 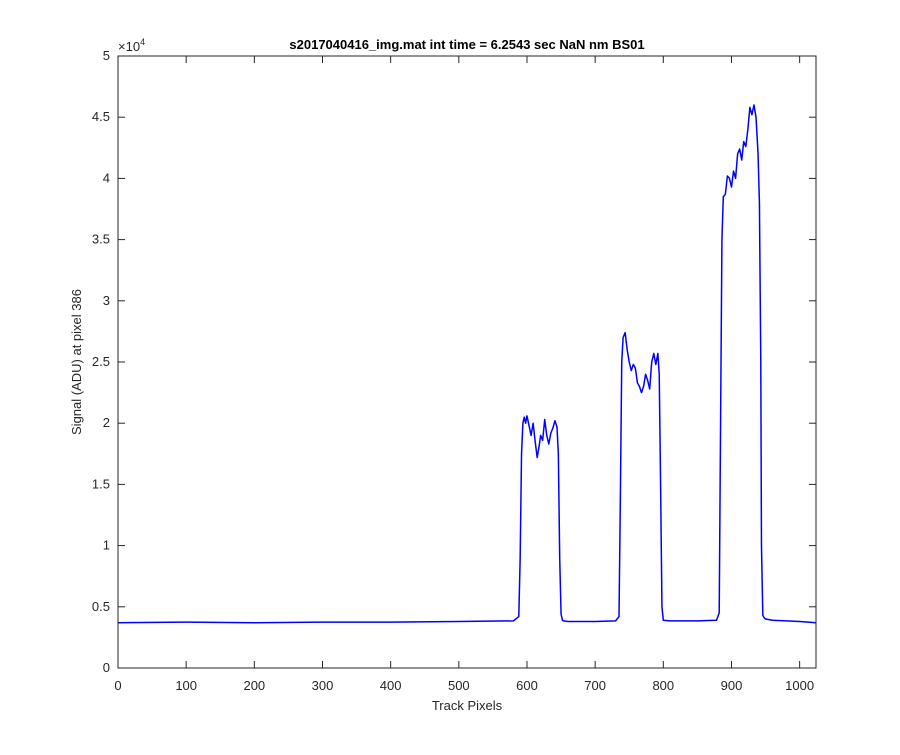 I want to click on y-tick-label: 5, so click(x=106, y=55).